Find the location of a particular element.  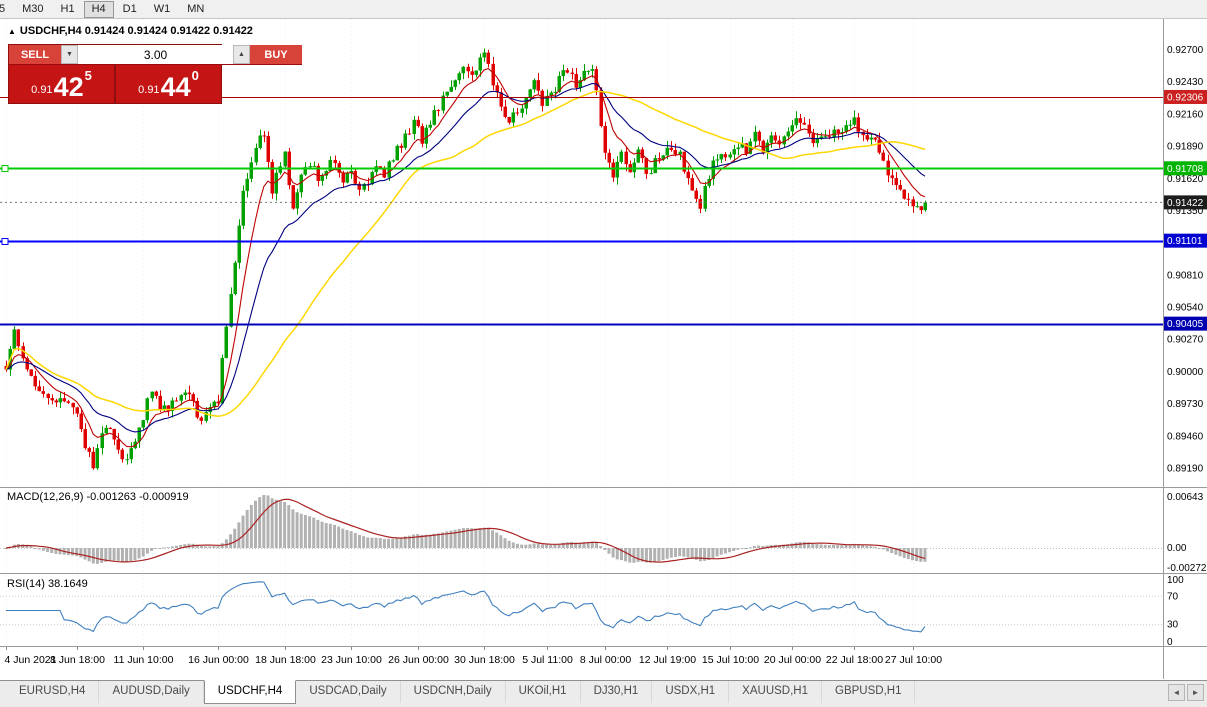

svg-text: 0.91422 is located at coordinates (1185, 203).